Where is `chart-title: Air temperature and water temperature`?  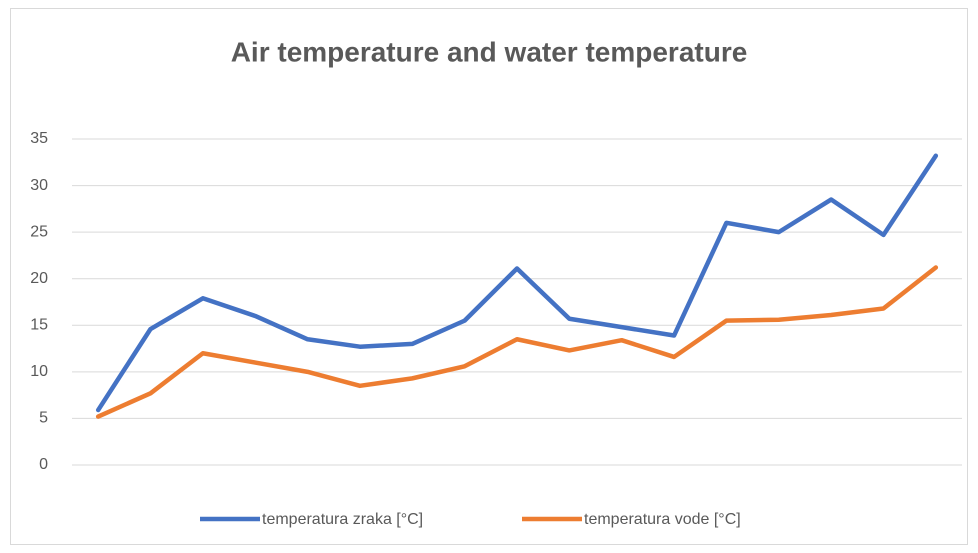
chart-title: Air temperature and water temperature is located at coordinates (489, 51).